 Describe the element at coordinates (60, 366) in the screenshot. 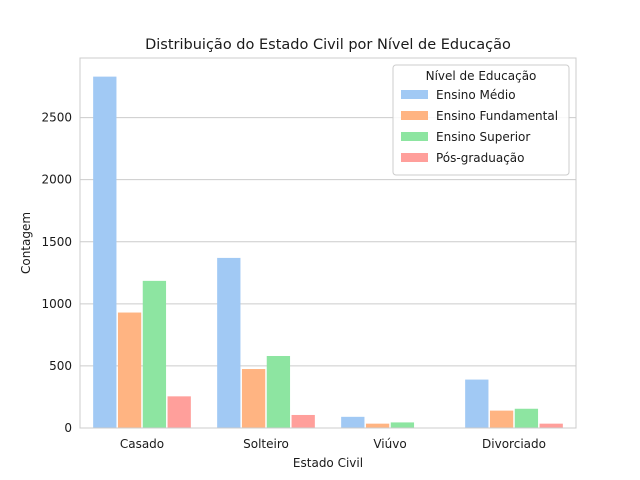

I see `y-tick-label: 500` at that location.